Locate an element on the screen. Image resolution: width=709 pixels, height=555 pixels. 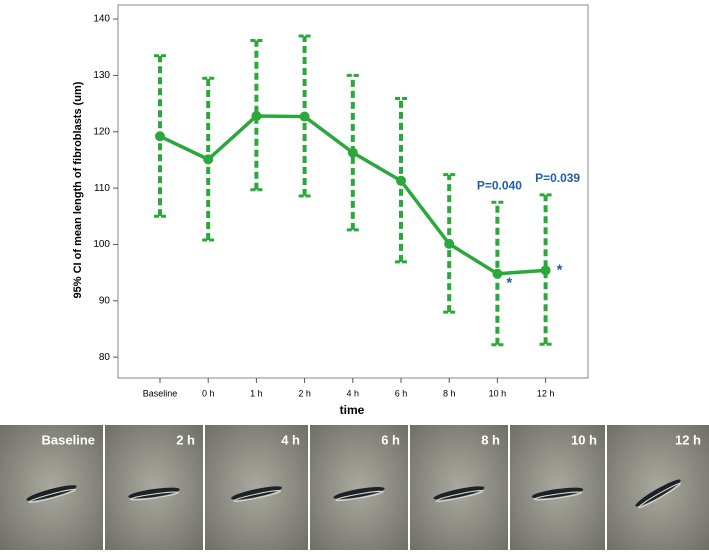
x-tick-label: 8 h is located at coordinates (449, 393).